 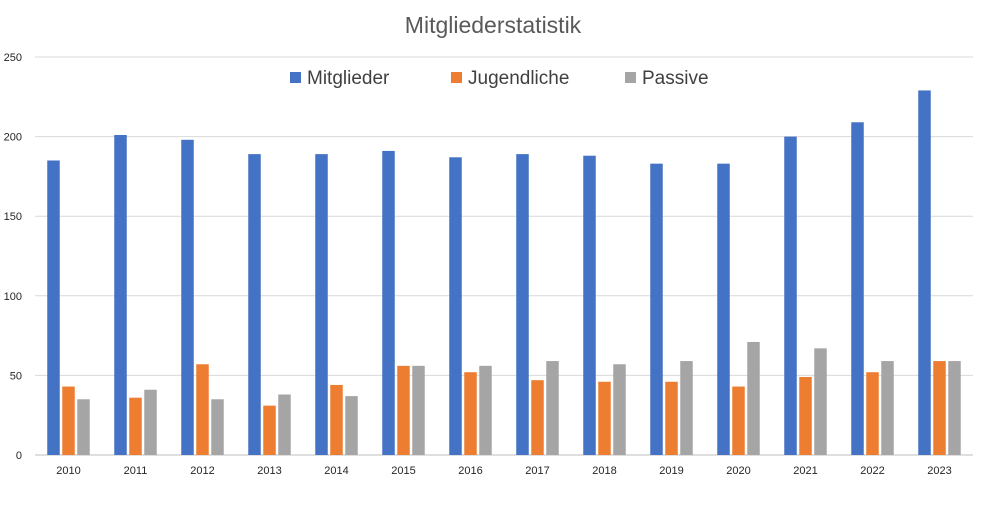 I want to click on bar-passive-2018, so click(x=619, y=409).